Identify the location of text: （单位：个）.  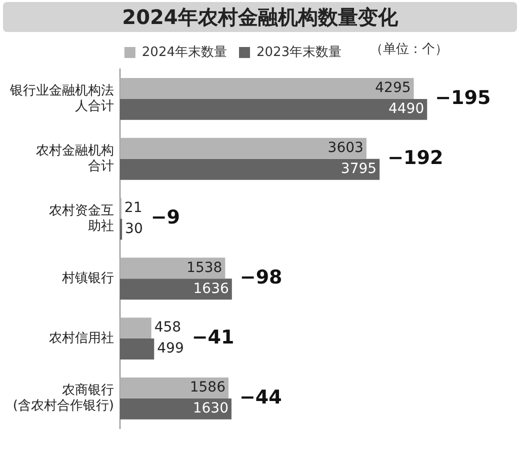
(409, 49).